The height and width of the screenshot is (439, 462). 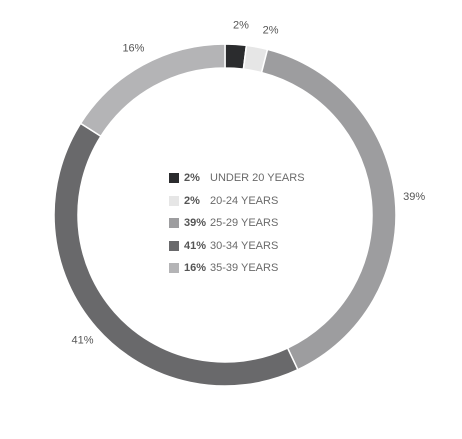 I want to click on legend-item-30-34: 41% 30-34 YEARS, so click(x=237, y=246).